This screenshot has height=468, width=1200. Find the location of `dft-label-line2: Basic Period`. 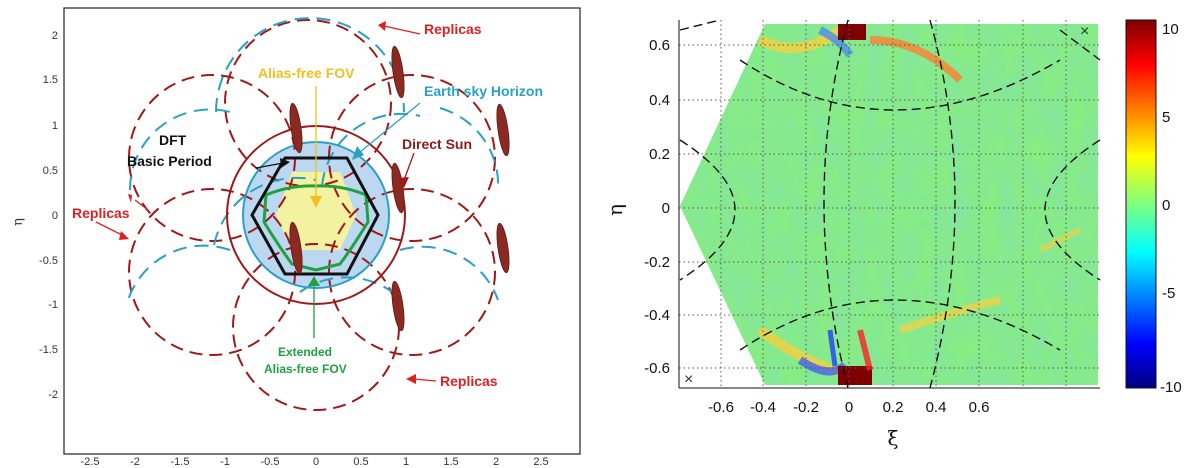

dft-label-line2: Basic Period is located at coordinates (169, 161).